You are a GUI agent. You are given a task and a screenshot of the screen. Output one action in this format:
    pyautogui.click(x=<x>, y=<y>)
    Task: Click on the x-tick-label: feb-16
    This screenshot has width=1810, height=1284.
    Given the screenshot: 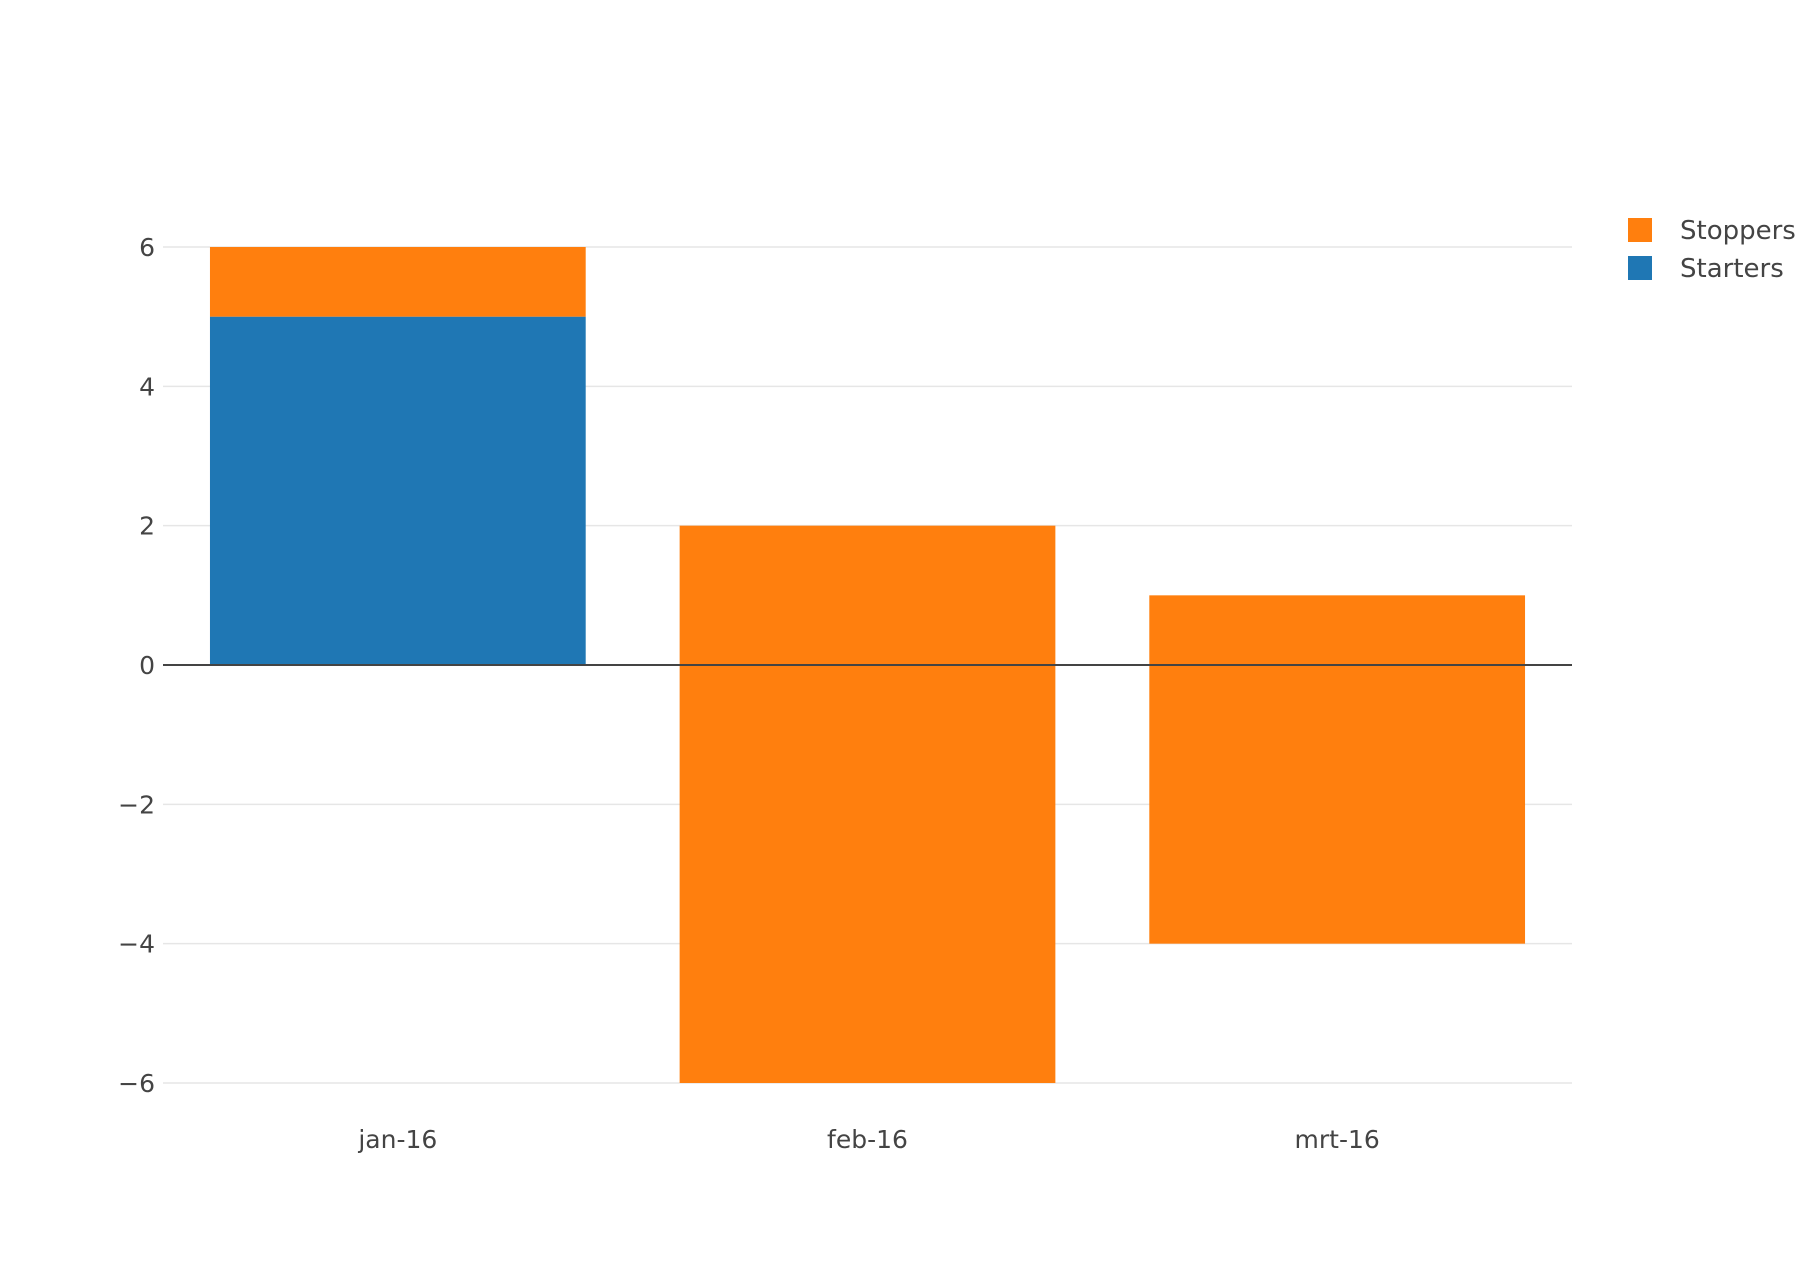 What is the action you would take?
    pyautogui.click(x=867, y=1139)
    